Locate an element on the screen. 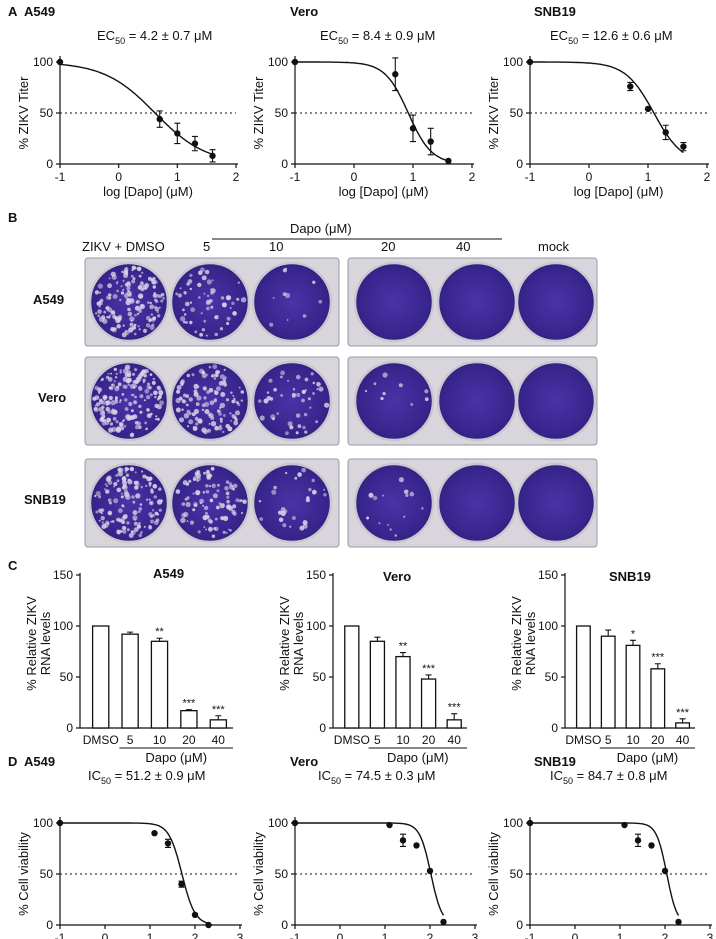 The width and height of the screenshot is (716, 939). chart-title: SNB19 is located at coordinates (555, 761).